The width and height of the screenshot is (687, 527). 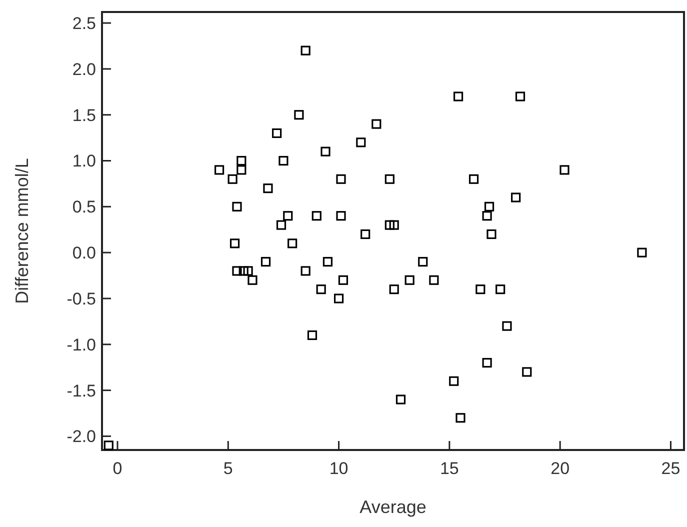 I want to click on y-tick-label: -1.0, so click(x=81, y=344).